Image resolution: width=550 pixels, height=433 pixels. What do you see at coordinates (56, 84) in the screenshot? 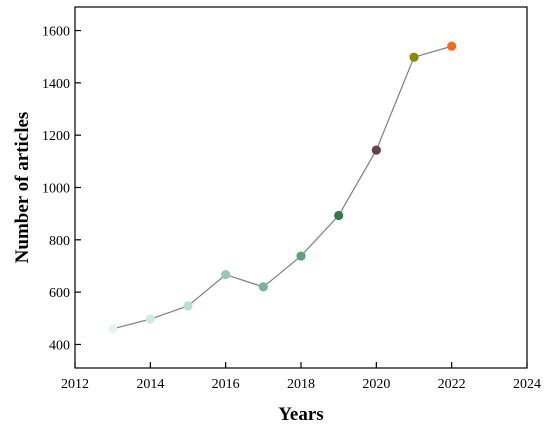
I see `y-tick-label: 1400` at bounding box center [56, 84].